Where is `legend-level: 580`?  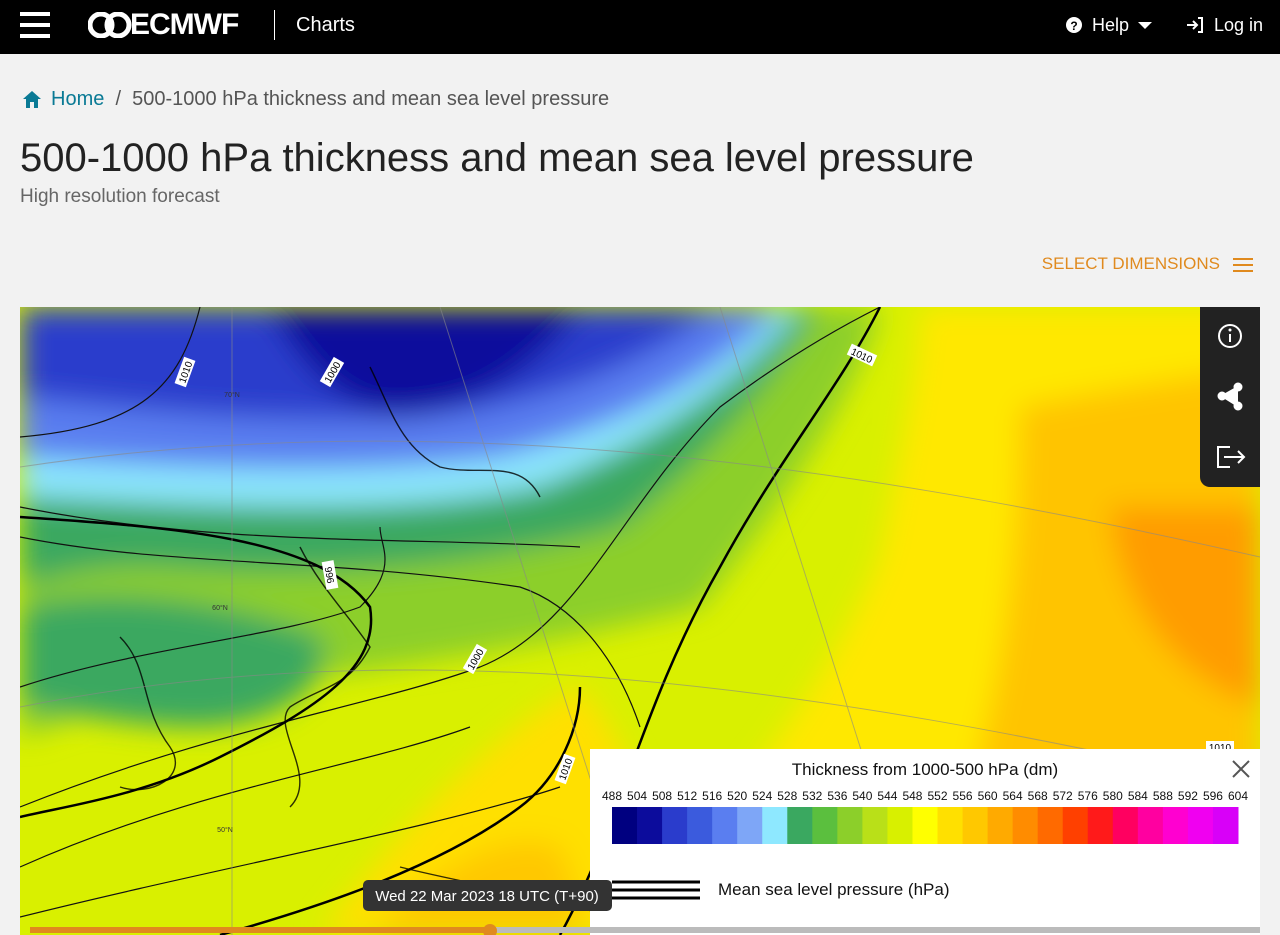 legend-level: 580 is located at coordinates (1113, 796).